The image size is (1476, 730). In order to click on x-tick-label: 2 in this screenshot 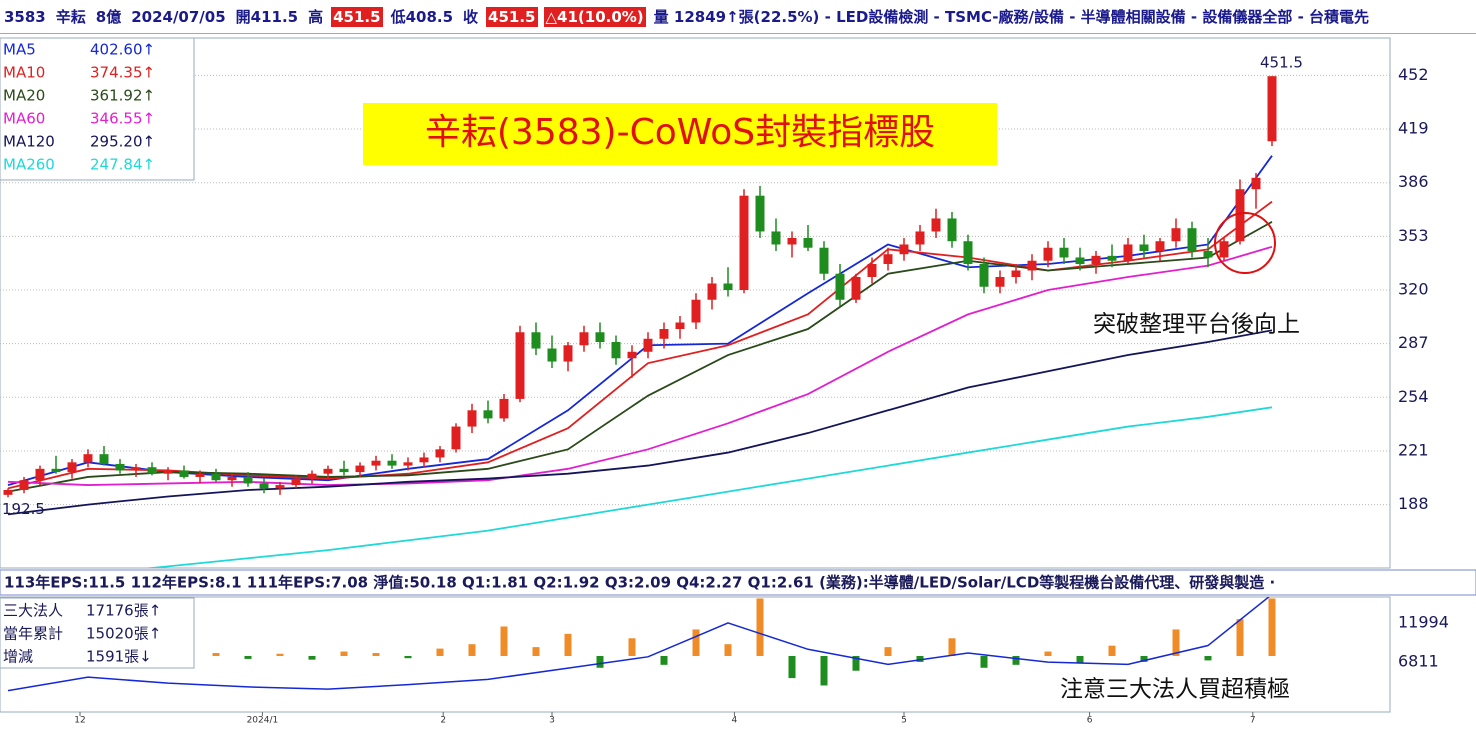, I will do `click(443, 721)`.